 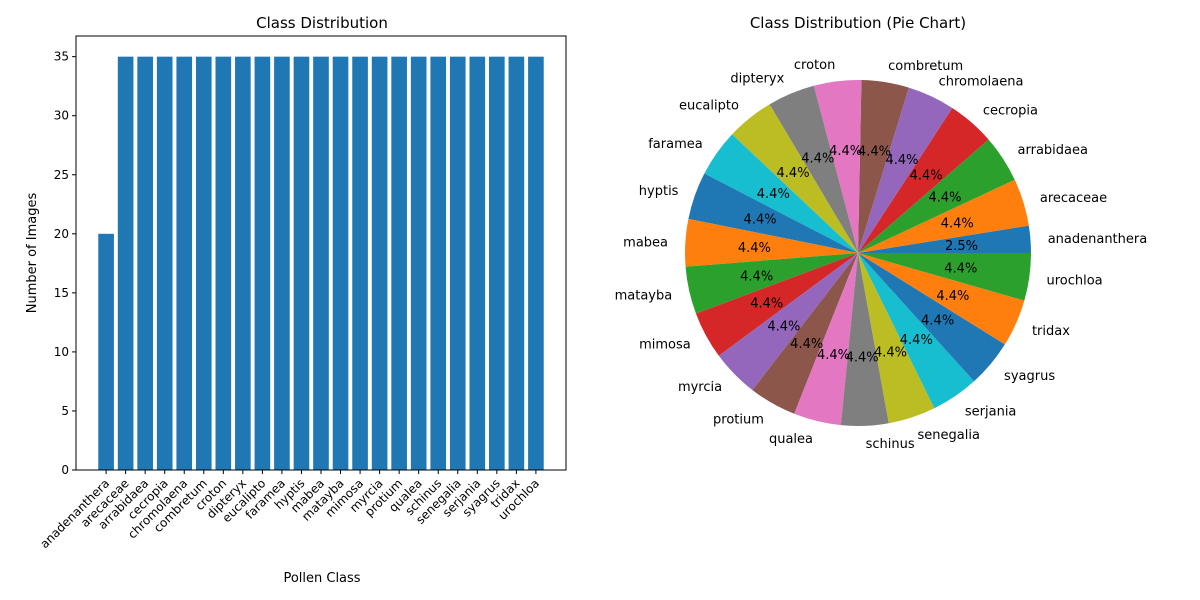 What do you see at coordinates (61, 175) in the screenshot?
I see `y-tick-label: 25` at bounding box center [61, 175].